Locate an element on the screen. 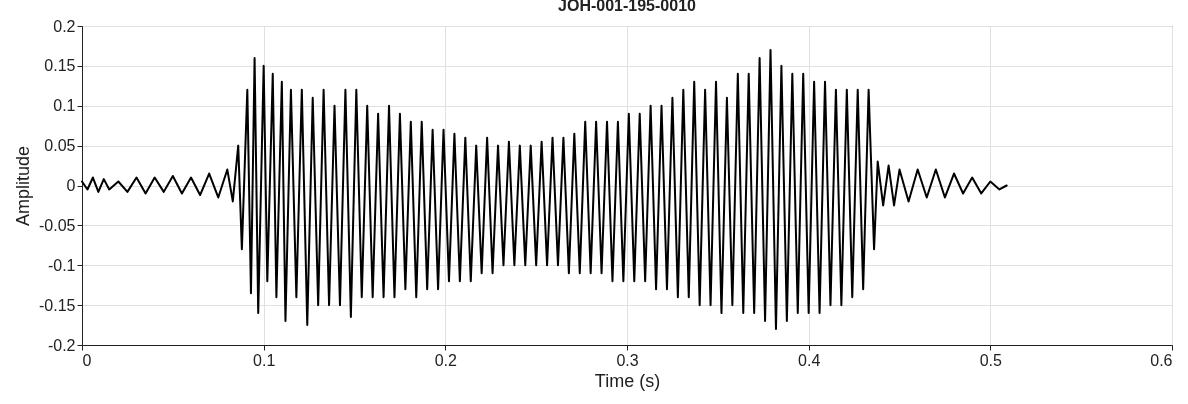 This screenshot has width=1188, height=404. x-tick-label: 0.2 is located at coordinates (446, 360).